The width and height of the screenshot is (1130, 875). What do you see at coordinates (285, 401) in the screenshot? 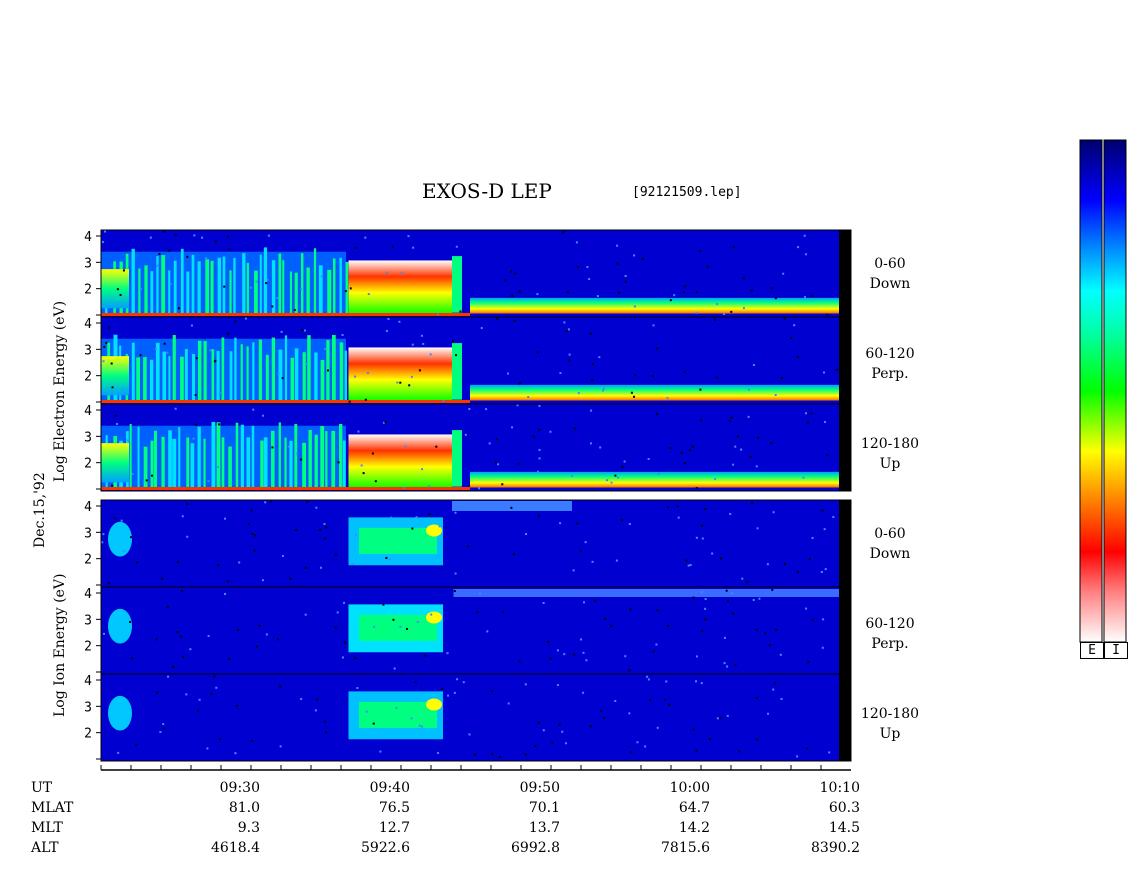
I see `bottom-band` at bounding box center [285, 401].